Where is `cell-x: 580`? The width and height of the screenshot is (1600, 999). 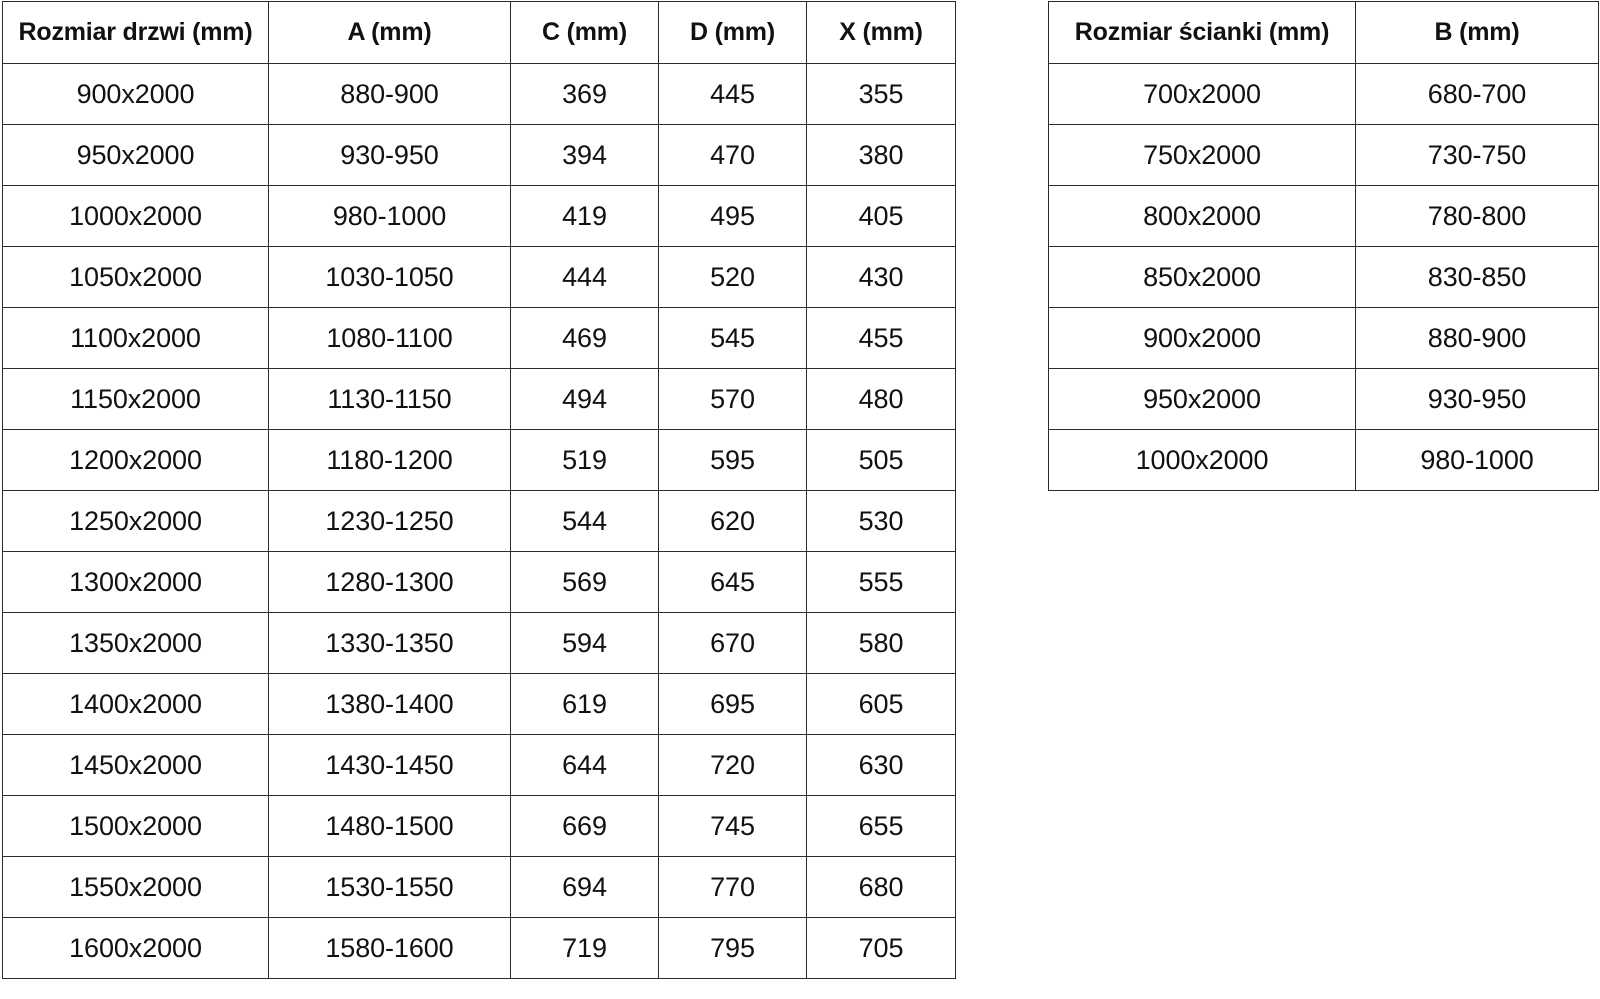 cell-x: 580 is located at coordinates (881, 643).